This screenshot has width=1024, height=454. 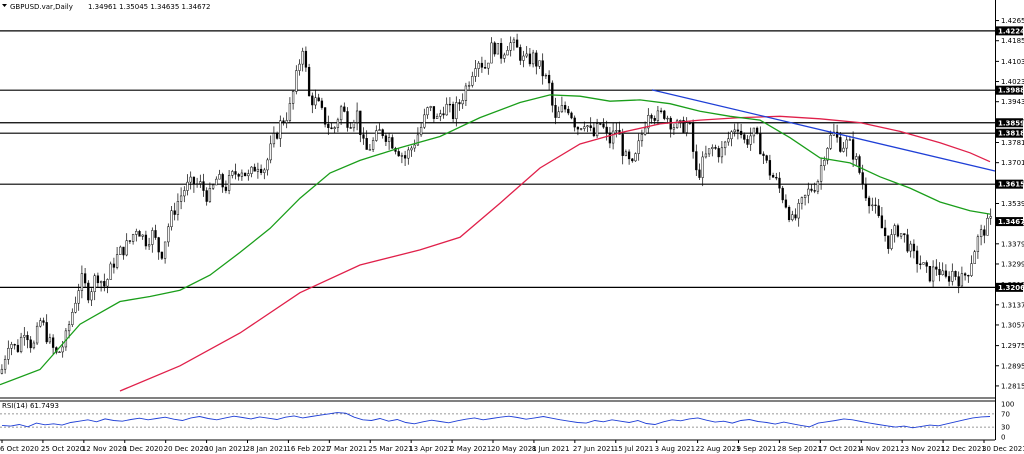 I want to click on time-tick-label: 12 Nov 2020, so click(x=104, y=449).